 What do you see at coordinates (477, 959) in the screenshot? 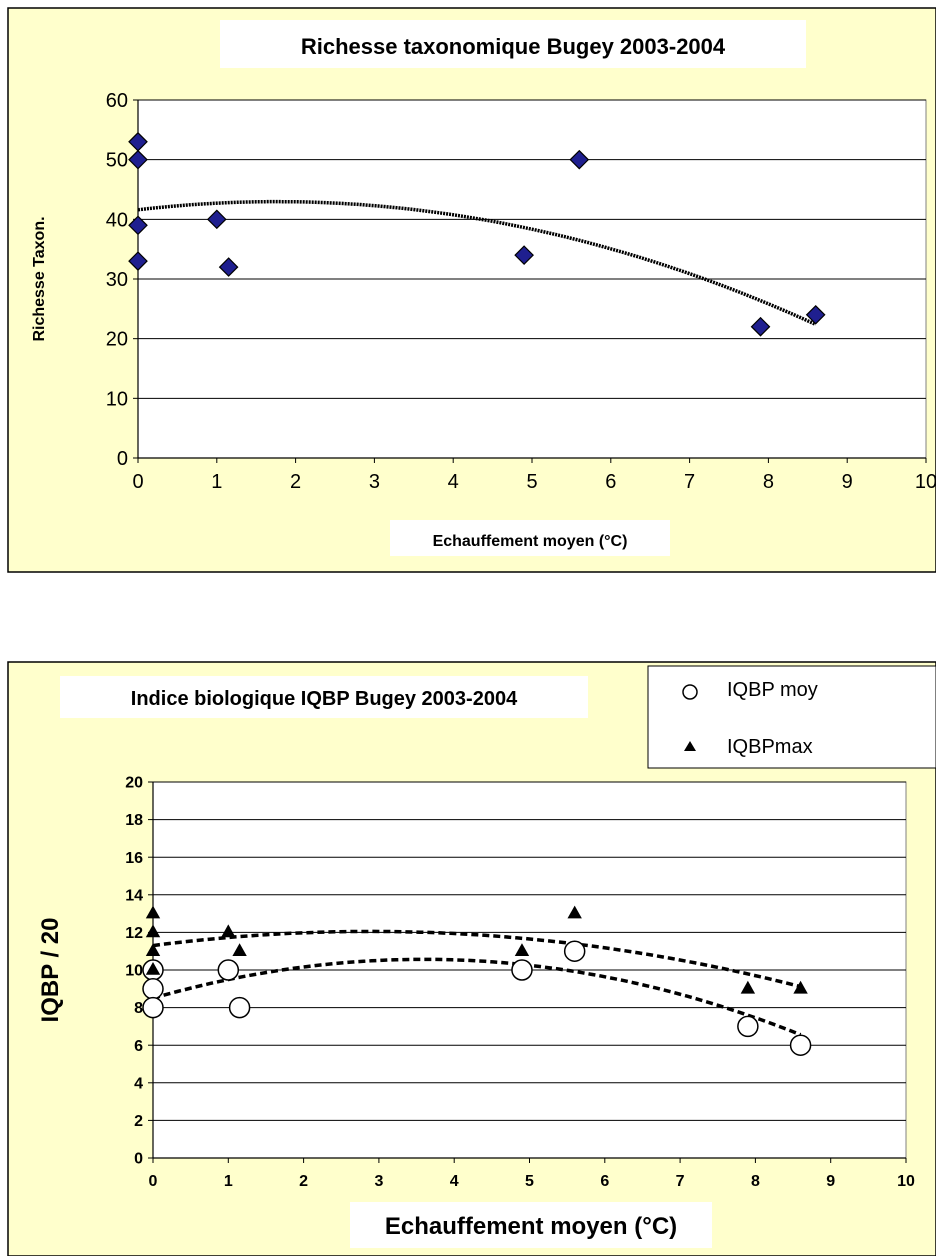
I see `trendline-iqbpmax` at bounding box center [477, 959].